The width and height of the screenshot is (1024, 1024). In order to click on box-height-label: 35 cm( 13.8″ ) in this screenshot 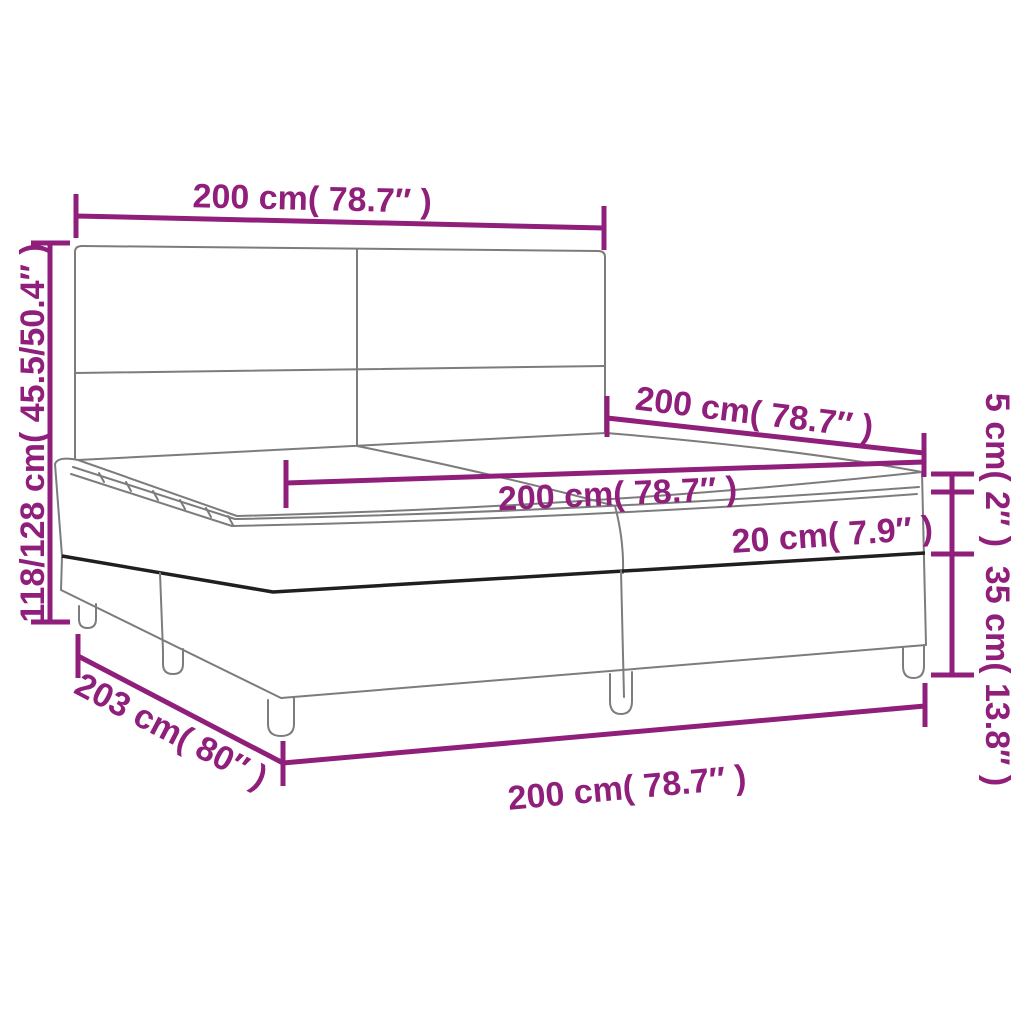, I will do `click(997, 676)`.